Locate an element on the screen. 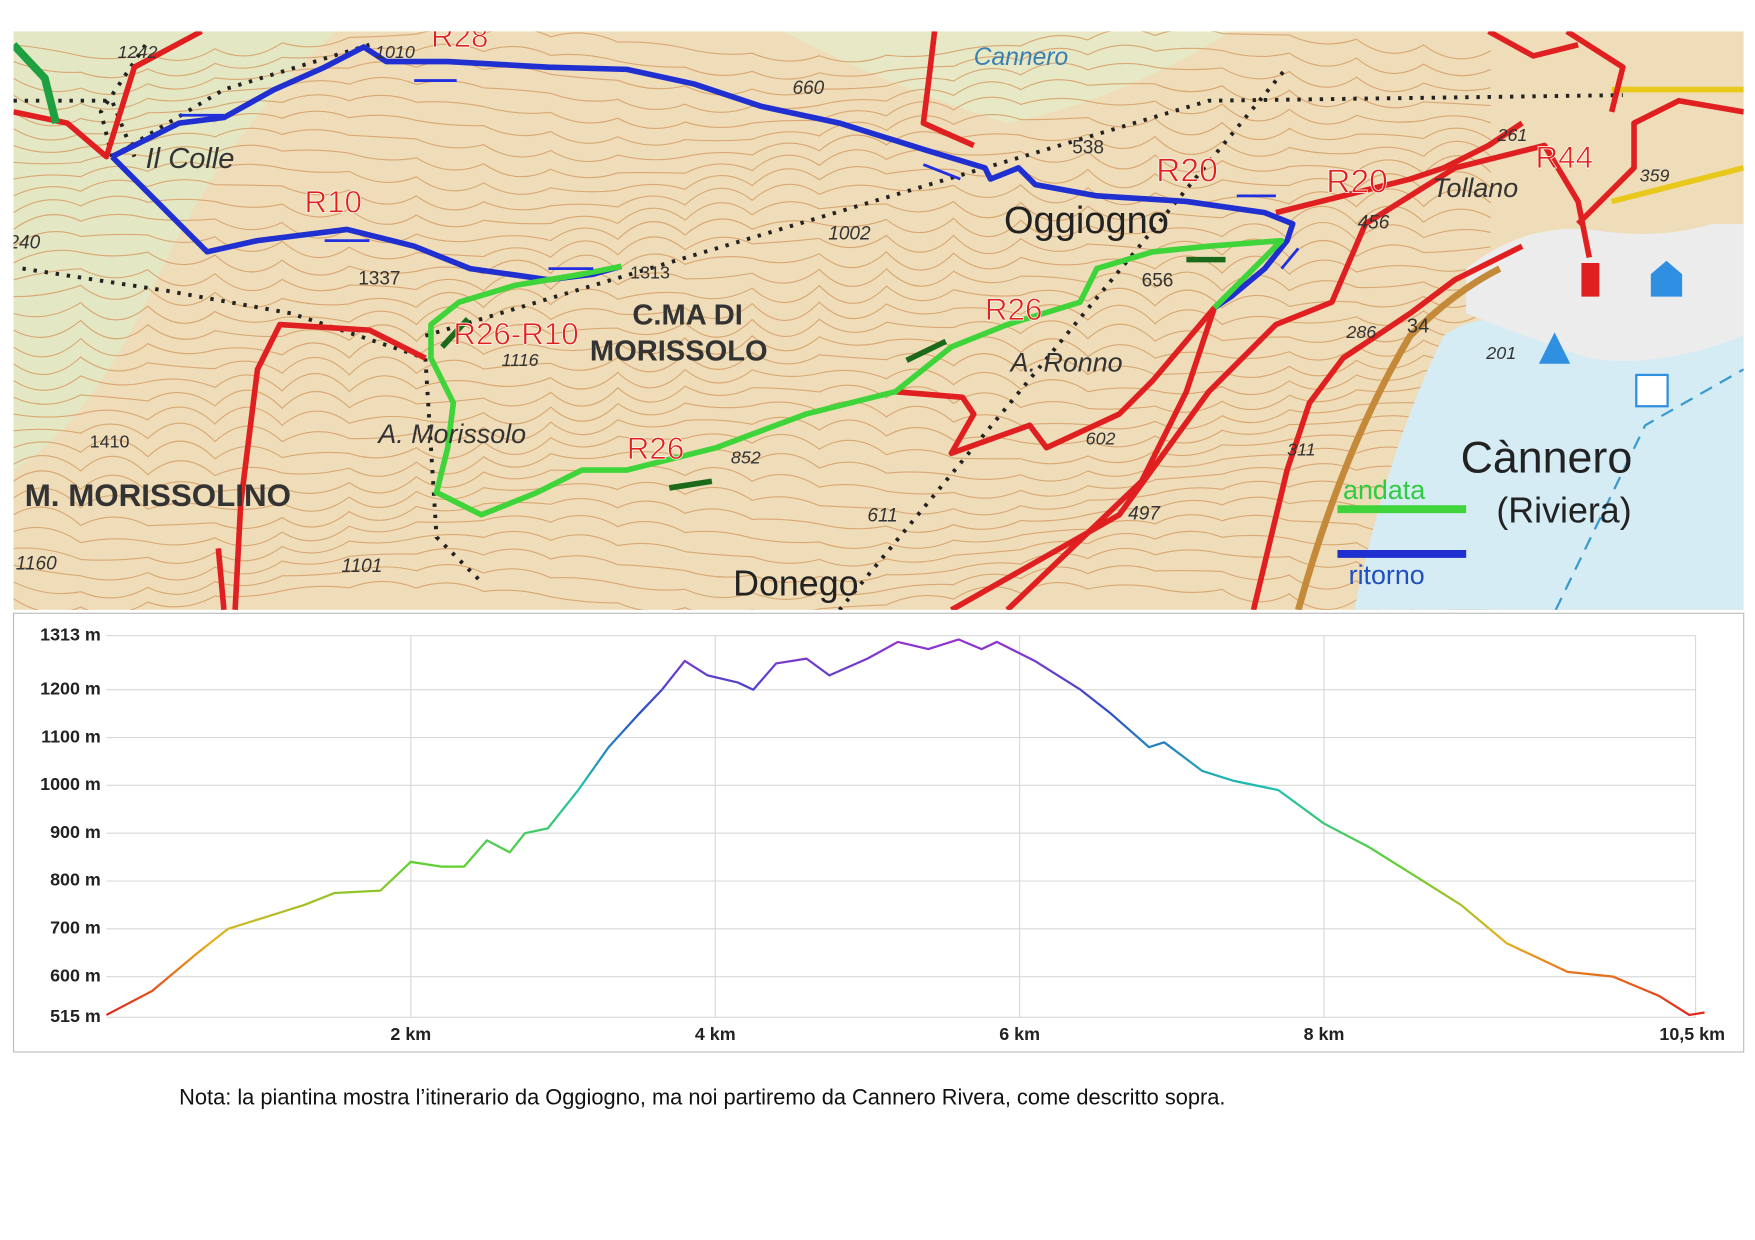 The width and height of the screenshot is (1755, 1240). y-tick-label: 800 m is located at coordinates (75, 880).